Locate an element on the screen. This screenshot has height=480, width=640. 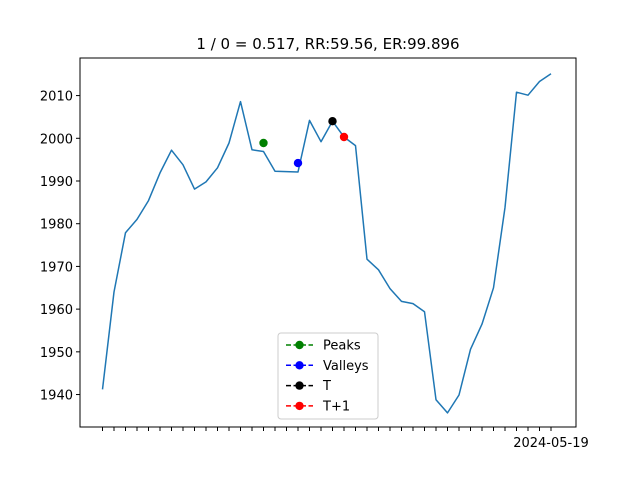
y-tick-label: 1940 is located at coordinates (56, 396).